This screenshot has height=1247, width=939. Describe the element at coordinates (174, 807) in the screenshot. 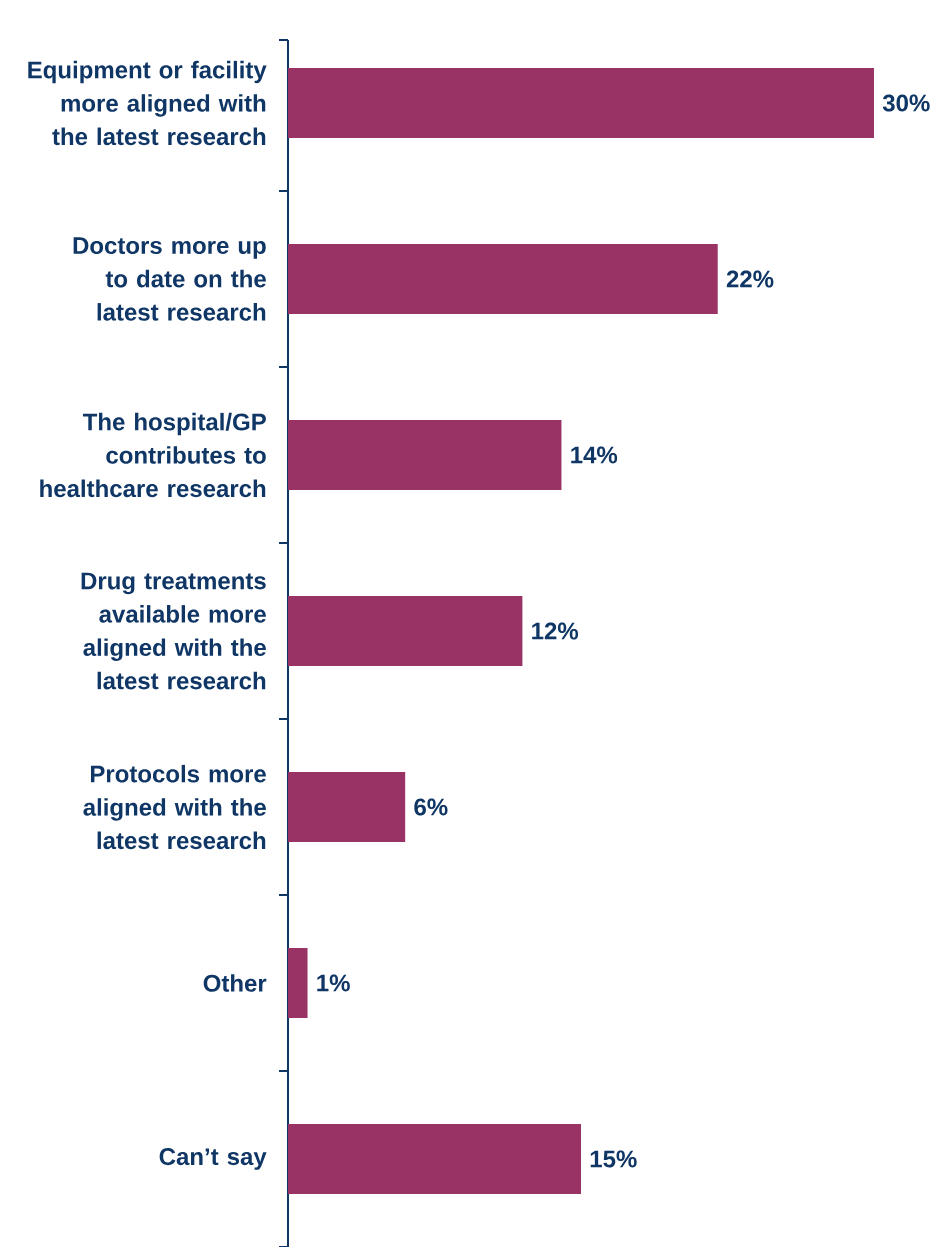

I see `y-tick-label: Protocols more aligned with the latest research` at that location.